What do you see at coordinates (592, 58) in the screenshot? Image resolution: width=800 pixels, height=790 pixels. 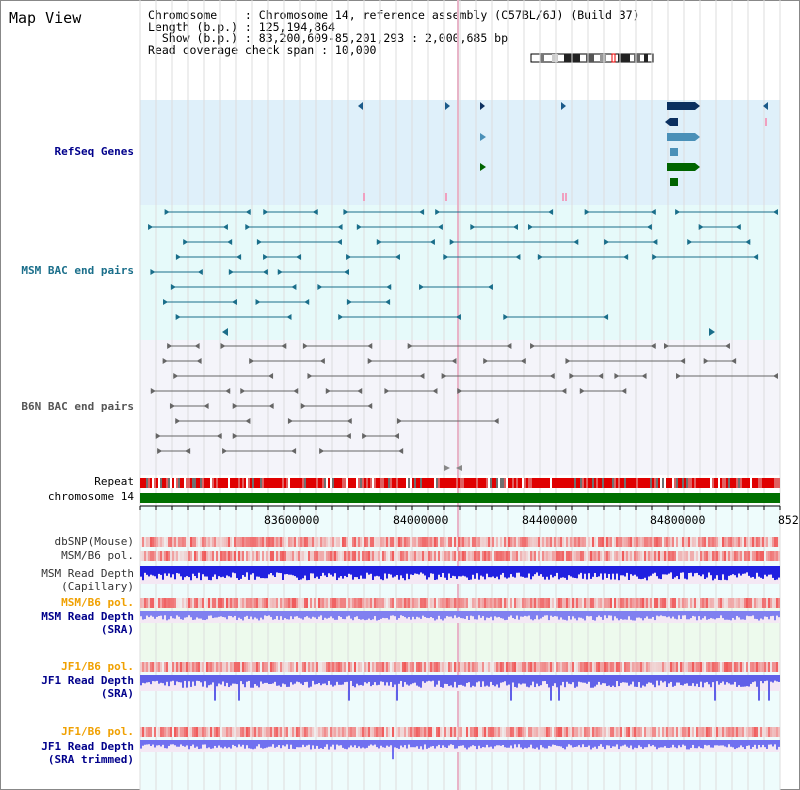 I see `chromosome-ideogram` at bounding box center [592, 58].